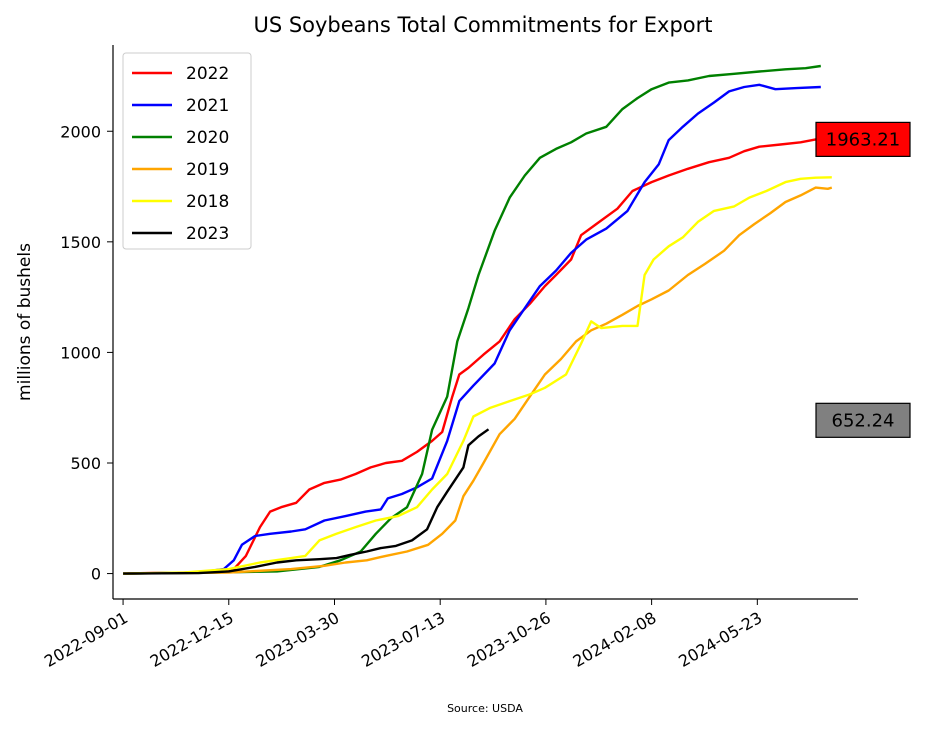  I want to click on x-tick-label: 2022-12-15, so click(192, 639).